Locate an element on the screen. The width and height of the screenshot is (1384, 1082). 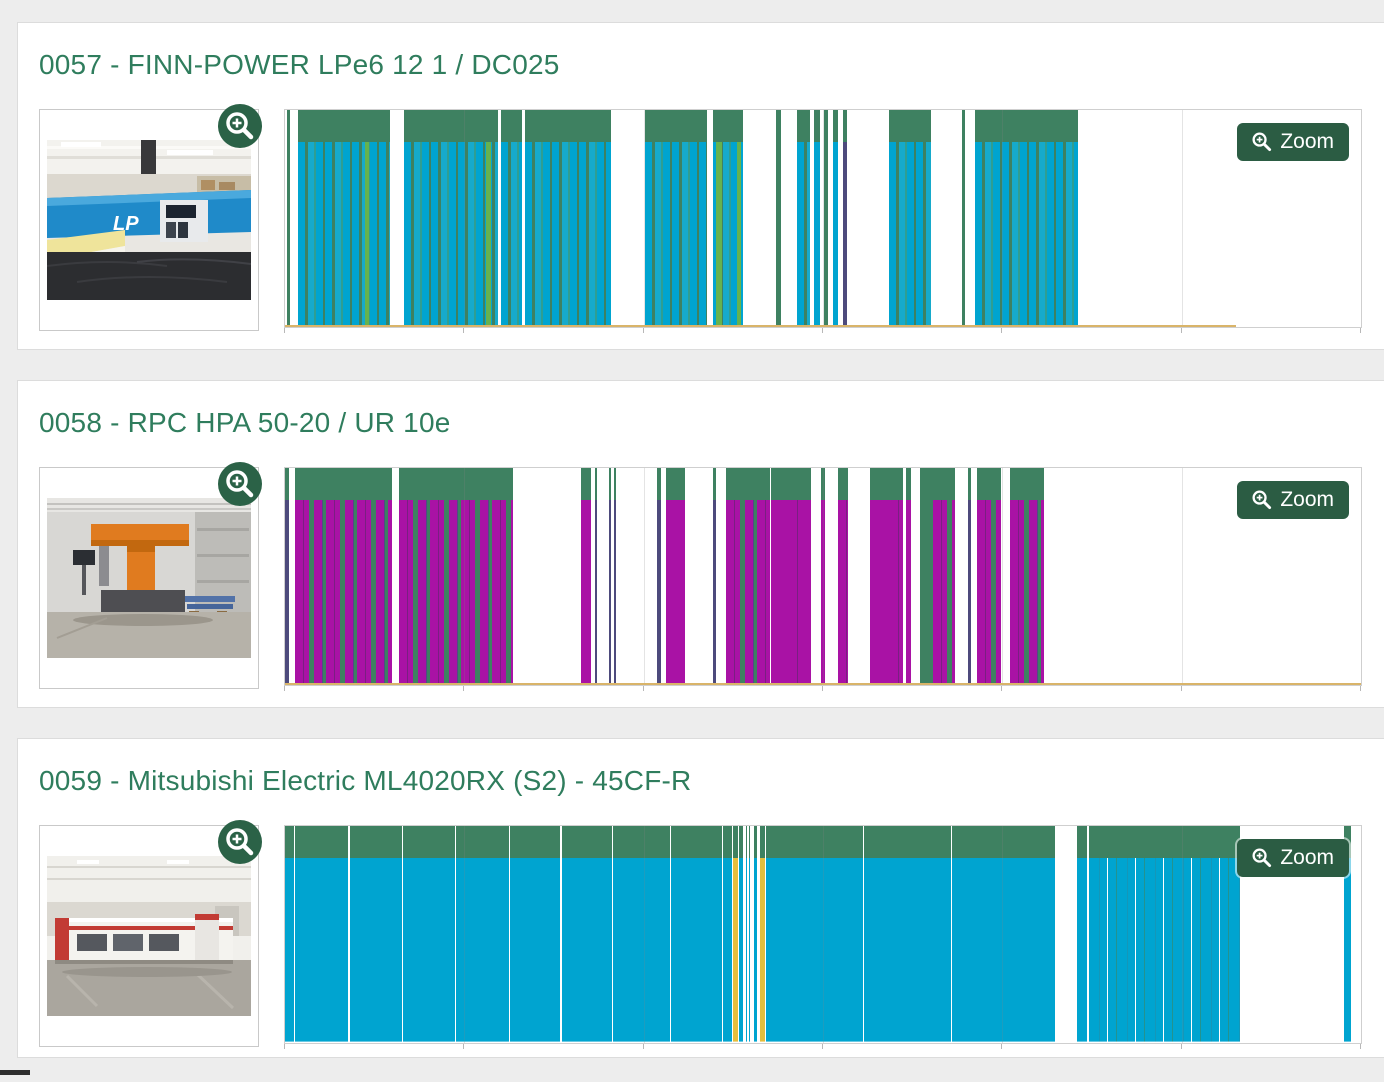
zoom-button-label: Zoom is located at coordinates (1307, 499).